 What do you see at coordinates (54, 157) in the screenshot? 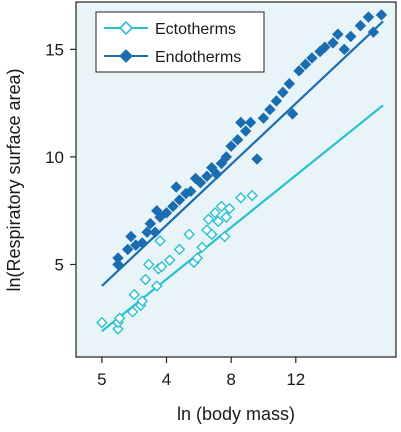
I see `y-tick-label: 10` at bounding box center [54, 157].